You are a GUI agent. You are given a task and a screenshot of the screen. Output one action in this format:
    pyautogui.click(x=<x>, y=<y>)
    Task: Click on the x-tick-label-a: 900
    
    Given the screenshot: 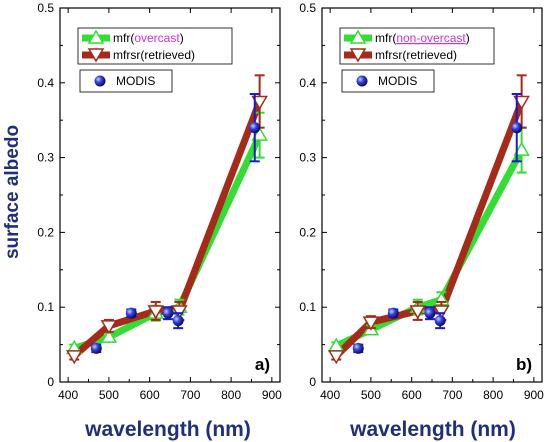 What is the action you would take?
    pyautogui.click(x=272, y=395)
    